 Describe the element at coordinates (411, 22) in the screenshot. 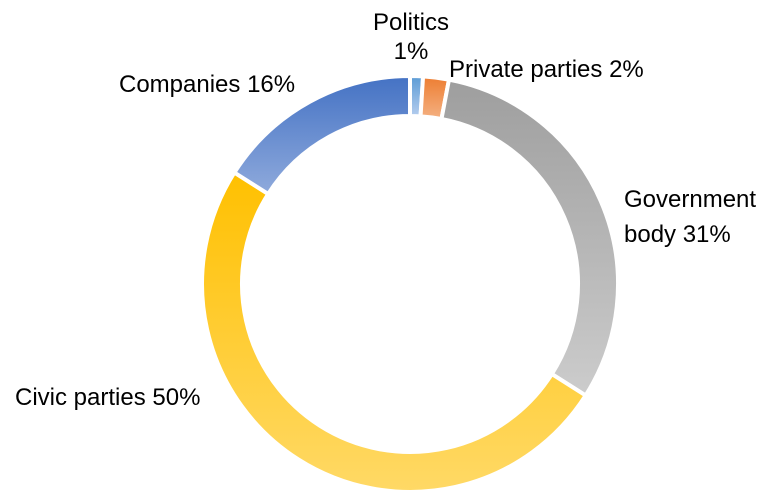

I see `label-politics-name: Politics` at that location.